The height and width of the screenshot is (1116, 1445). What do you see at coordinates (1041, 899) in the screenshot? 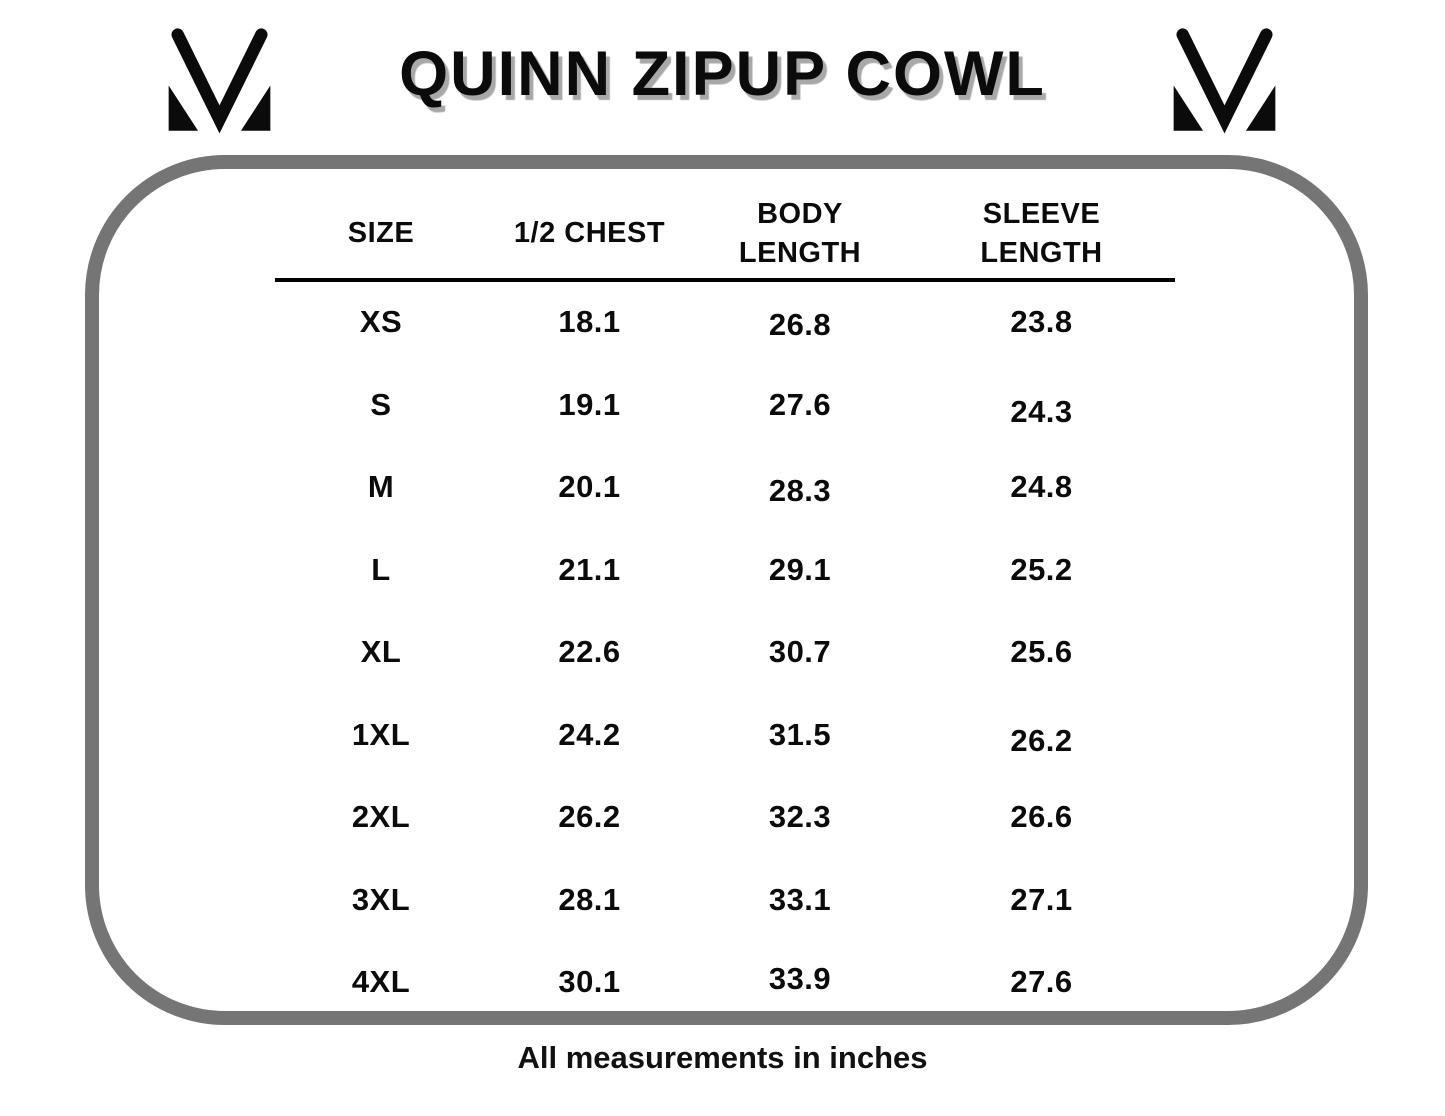
I see `sleeve-length-value: 27.1` at bounding box center [1041, 899].